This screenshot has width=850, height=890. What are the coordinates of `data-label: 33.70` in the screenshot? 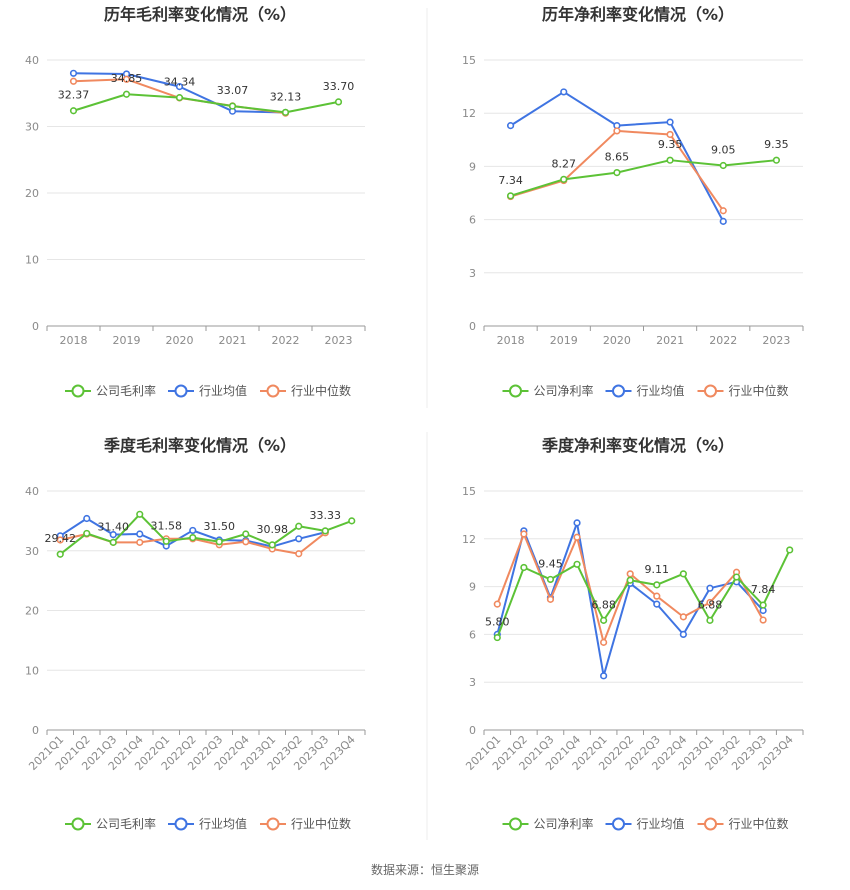 It's located at (339, 86).